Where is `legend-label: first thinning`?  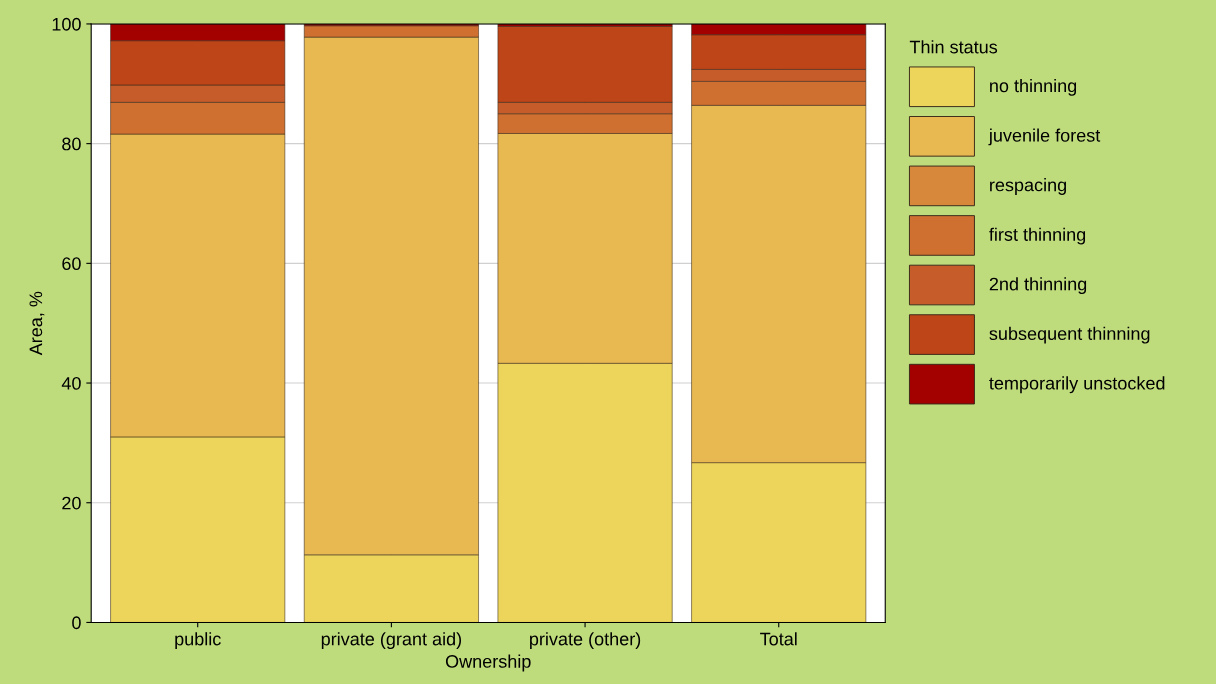 legend-label: first thinning is located at coordinates (1037, 236).